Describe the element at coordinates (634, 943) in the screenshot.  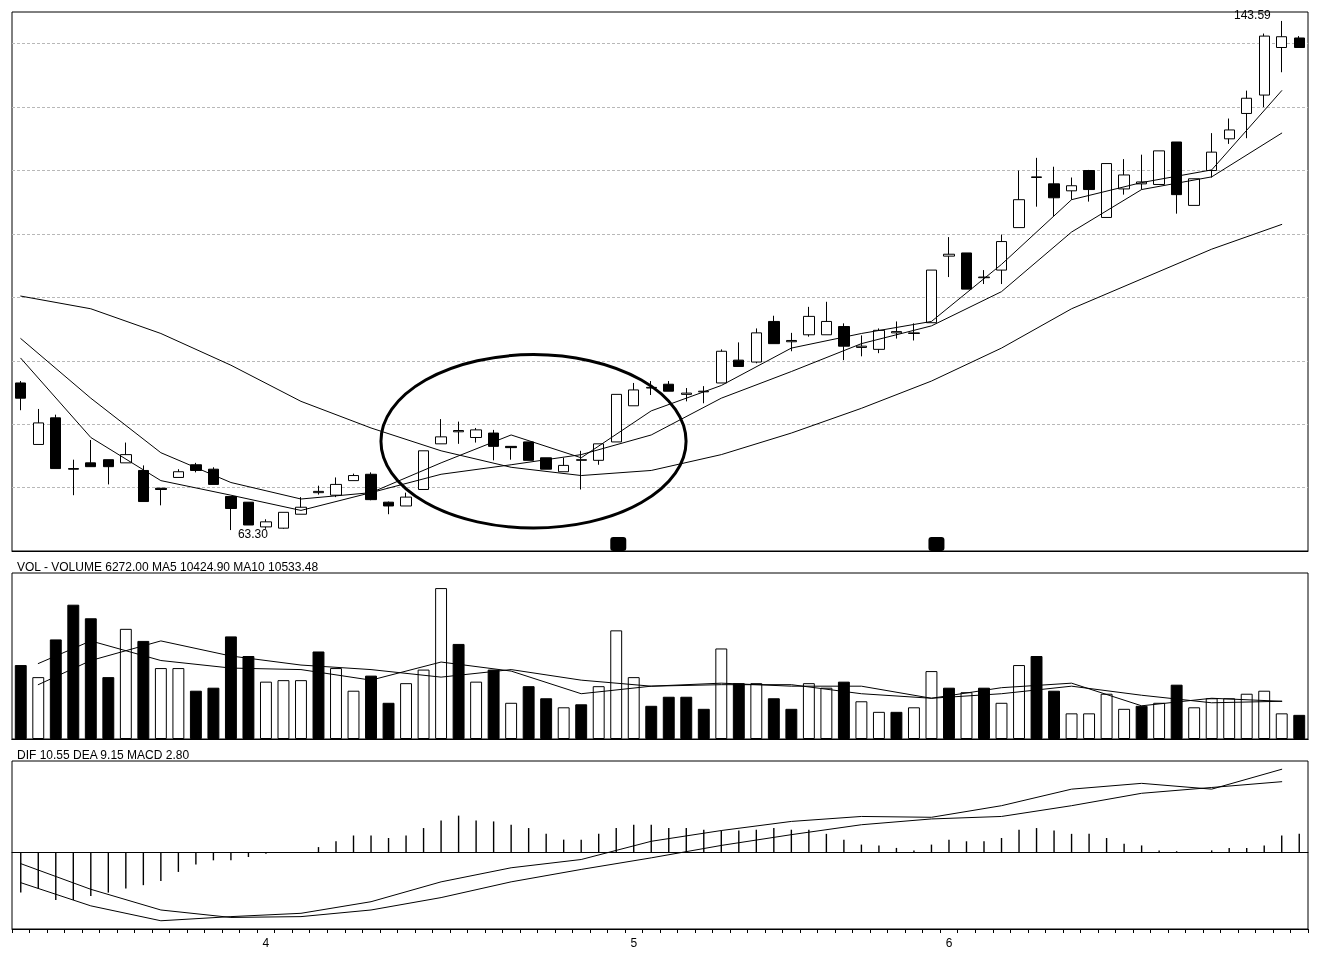
I see `x-tick-label: 5` at that location.